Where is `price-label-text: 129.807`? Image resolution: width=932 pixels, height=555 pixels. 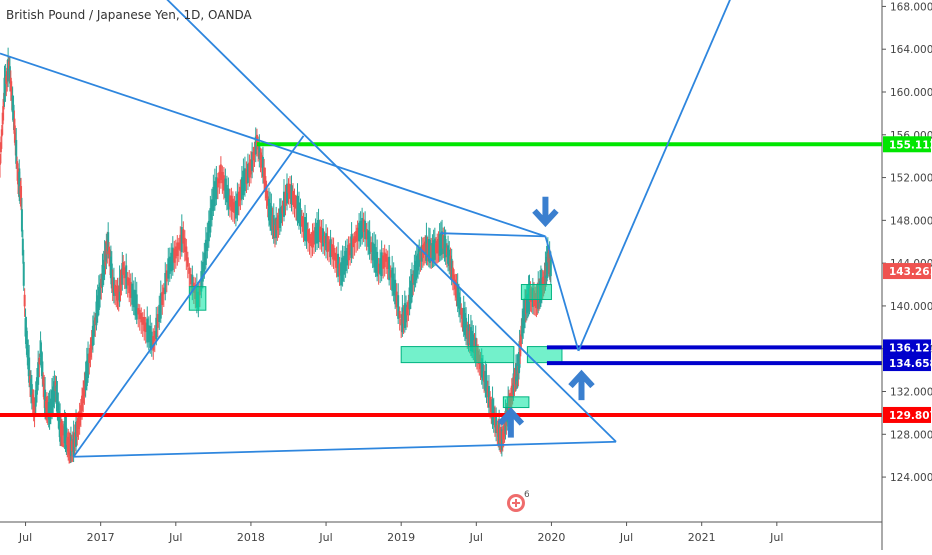
price-label-text: 129.807 is located at coordinates (910, 416).